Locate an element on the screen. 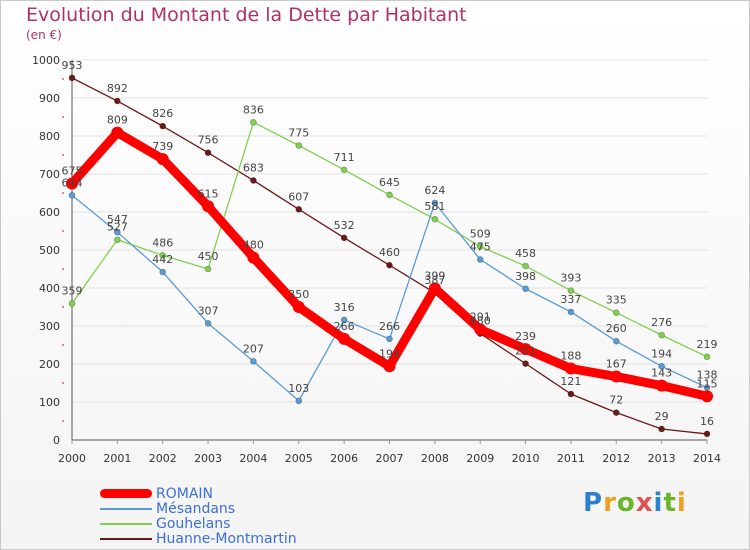 The height and width of the screenshot is (550, 750). data-label-gouhelans-2001: 527 is located at coordinates (117, 227).